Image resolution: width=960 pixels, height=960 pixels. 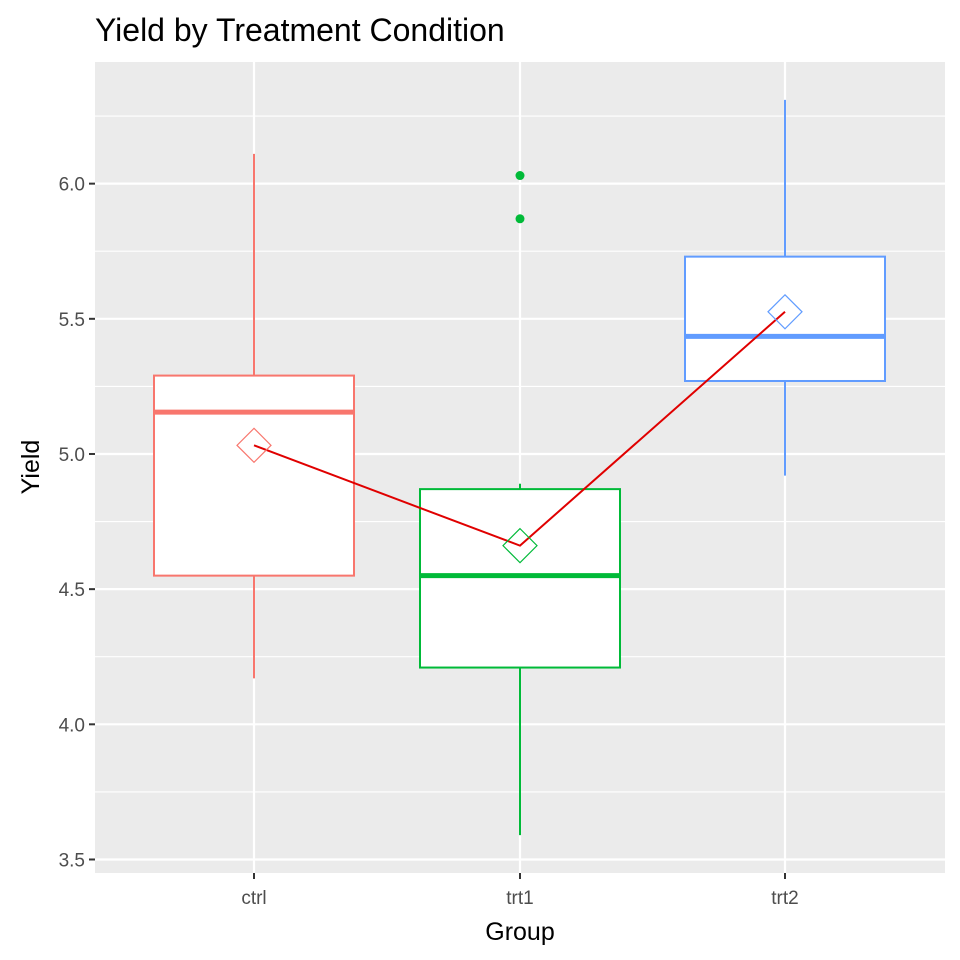 I want to click on y-tick-label: 4.5, so click(x=72, y=590).